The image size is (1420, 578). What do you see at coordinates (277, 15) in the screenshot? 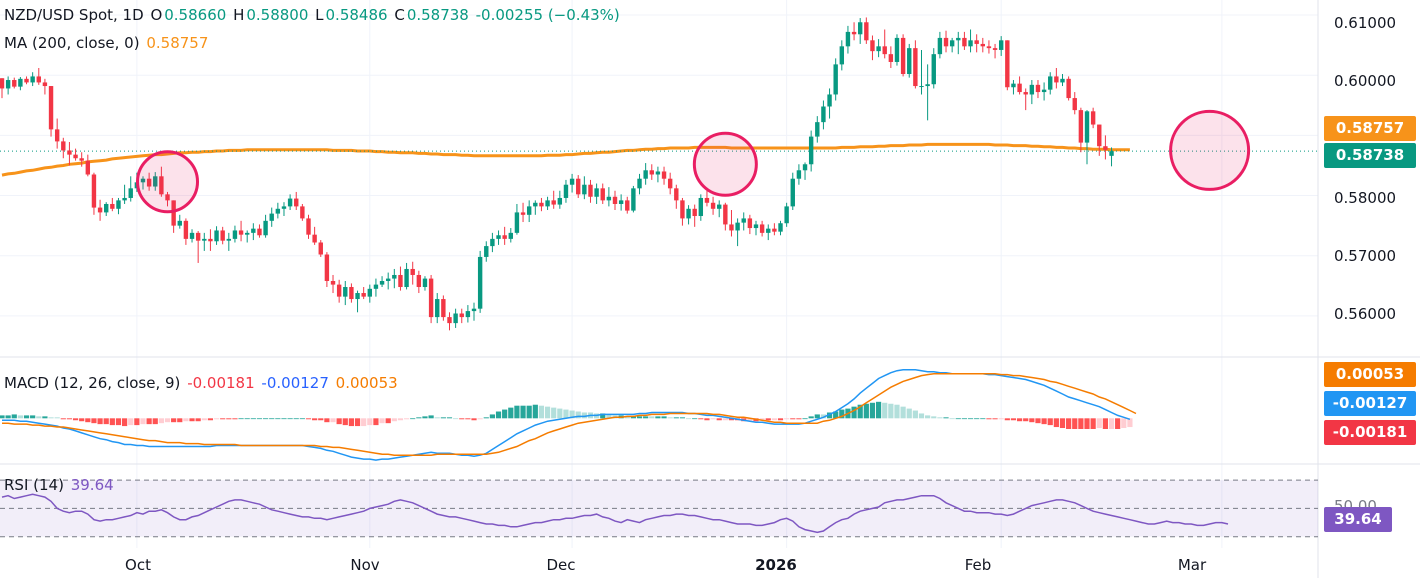
I see `high-value: 0.58800` at bounding box center [277, 15].